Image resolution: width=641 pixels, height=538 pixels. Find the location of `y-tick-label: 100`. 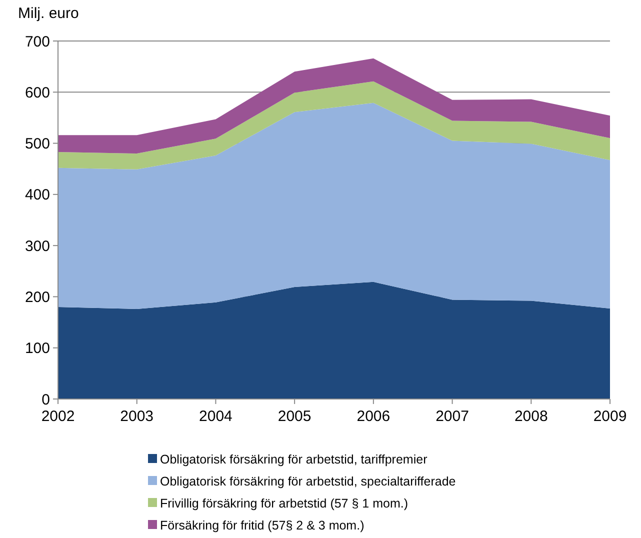

y-tick-label: 100 is located at coordinates (37, 349).